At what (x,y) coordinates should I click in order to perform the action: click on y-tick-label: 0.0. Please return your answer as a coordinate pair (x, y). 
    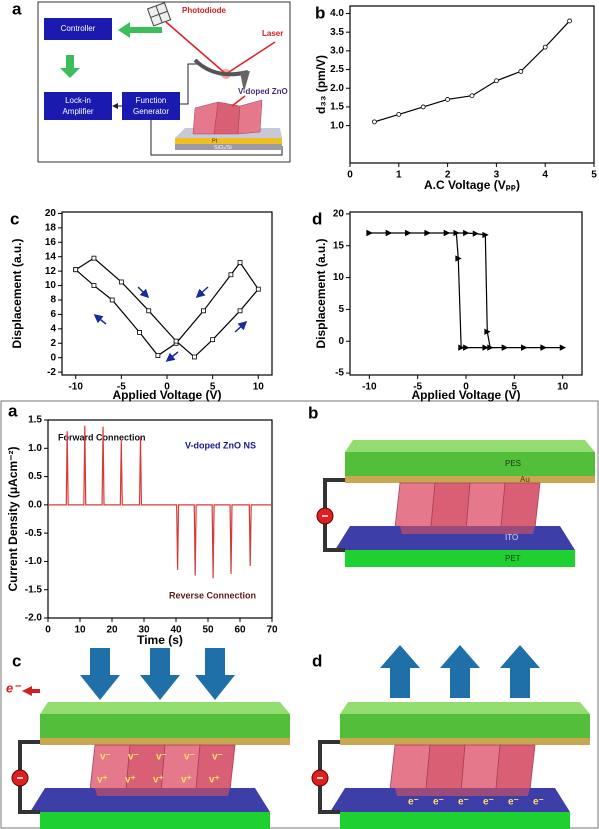
    Looking at the image, I should click on (35, 504).